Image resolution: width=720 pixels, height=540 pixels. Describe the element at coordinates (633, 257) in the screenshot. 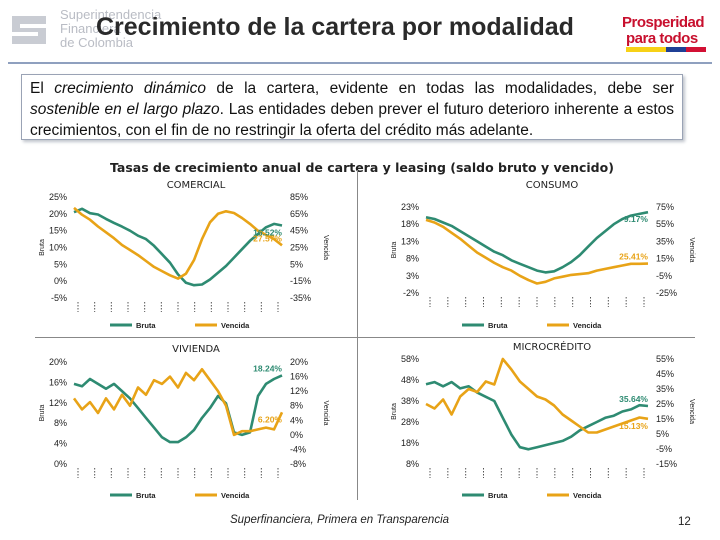

I see `data-annotation: 25.41%` at that location.